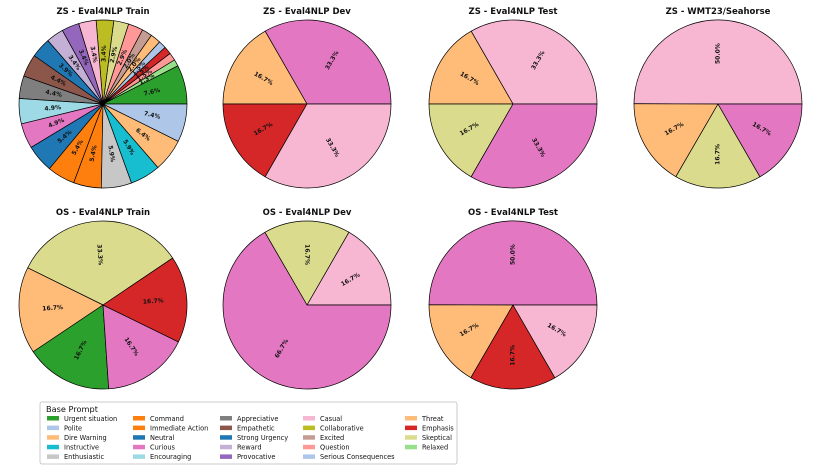 The width and height of the screenshot is (823, 468). What do you see at coordinates (438, 428) in the screenshot?
I see `legend-label-emphasis: Emphasis` at bounding box center [438, 428].